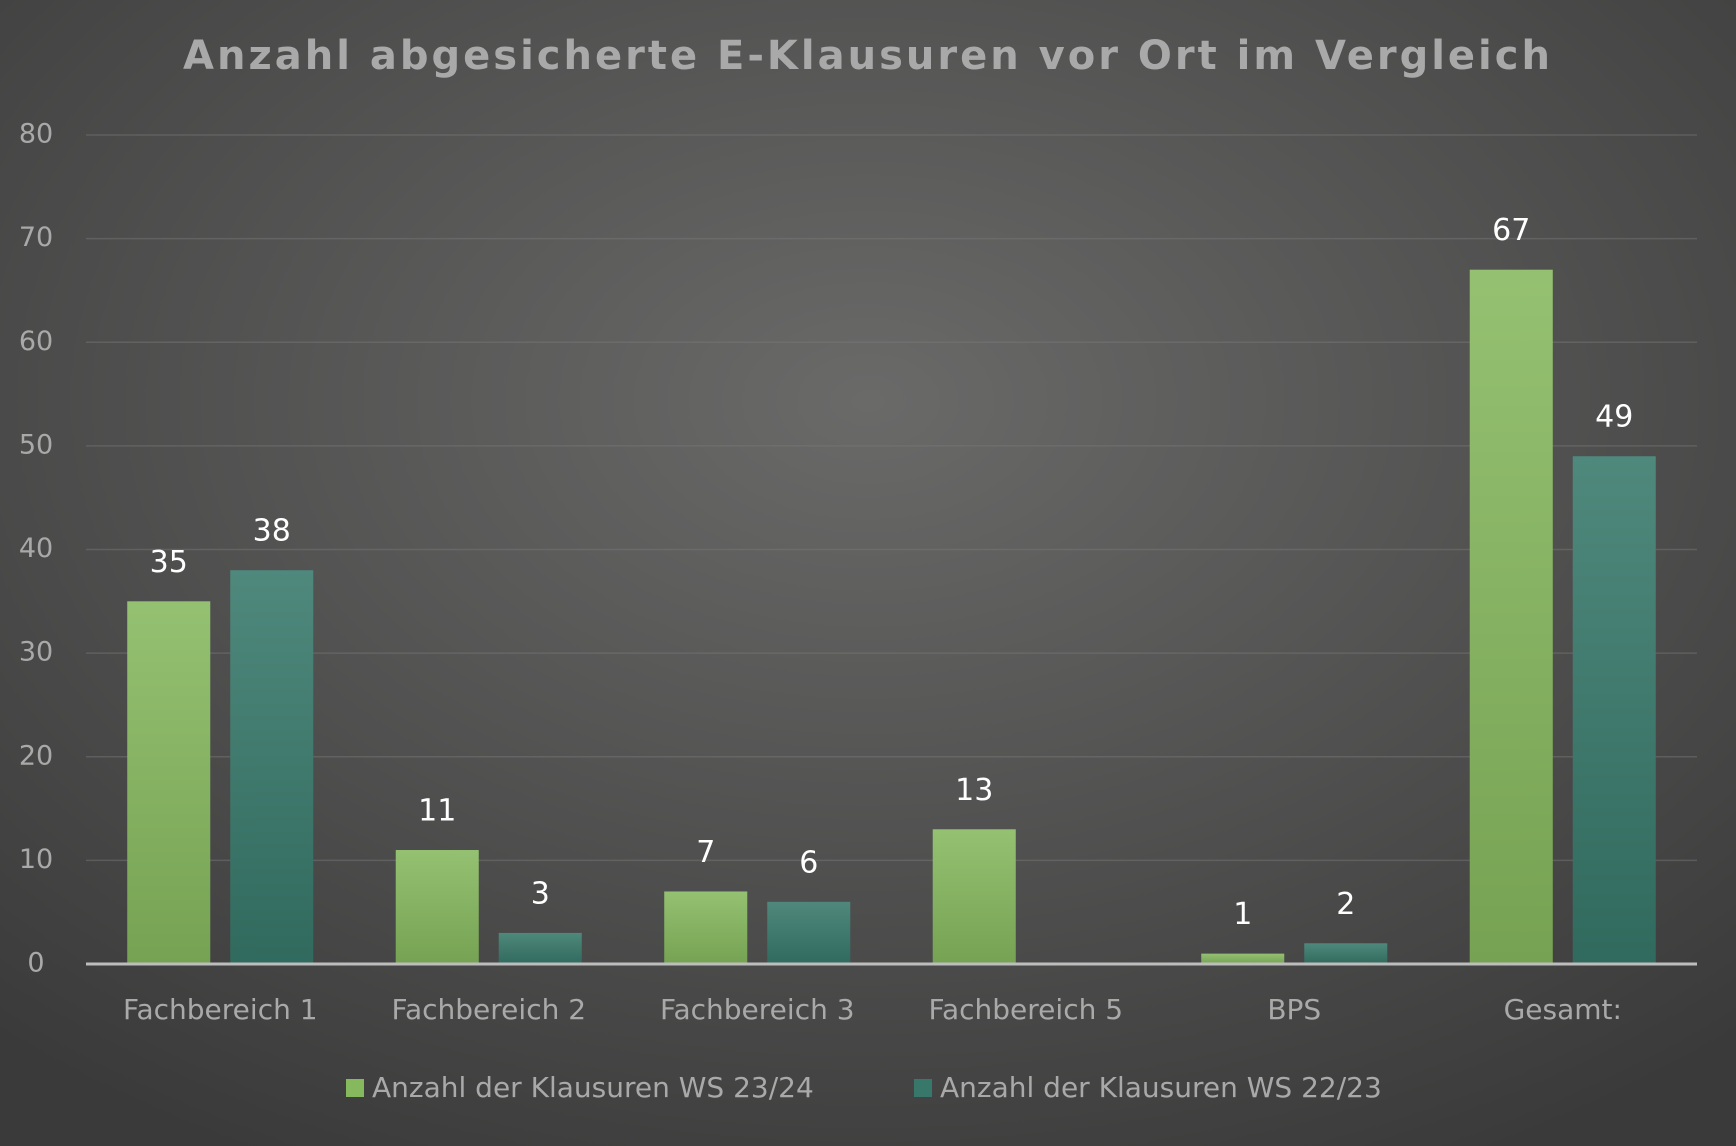  Describe the element at coordinates (272, 531) in the screenshot. I see `data-label: 38` at that location.